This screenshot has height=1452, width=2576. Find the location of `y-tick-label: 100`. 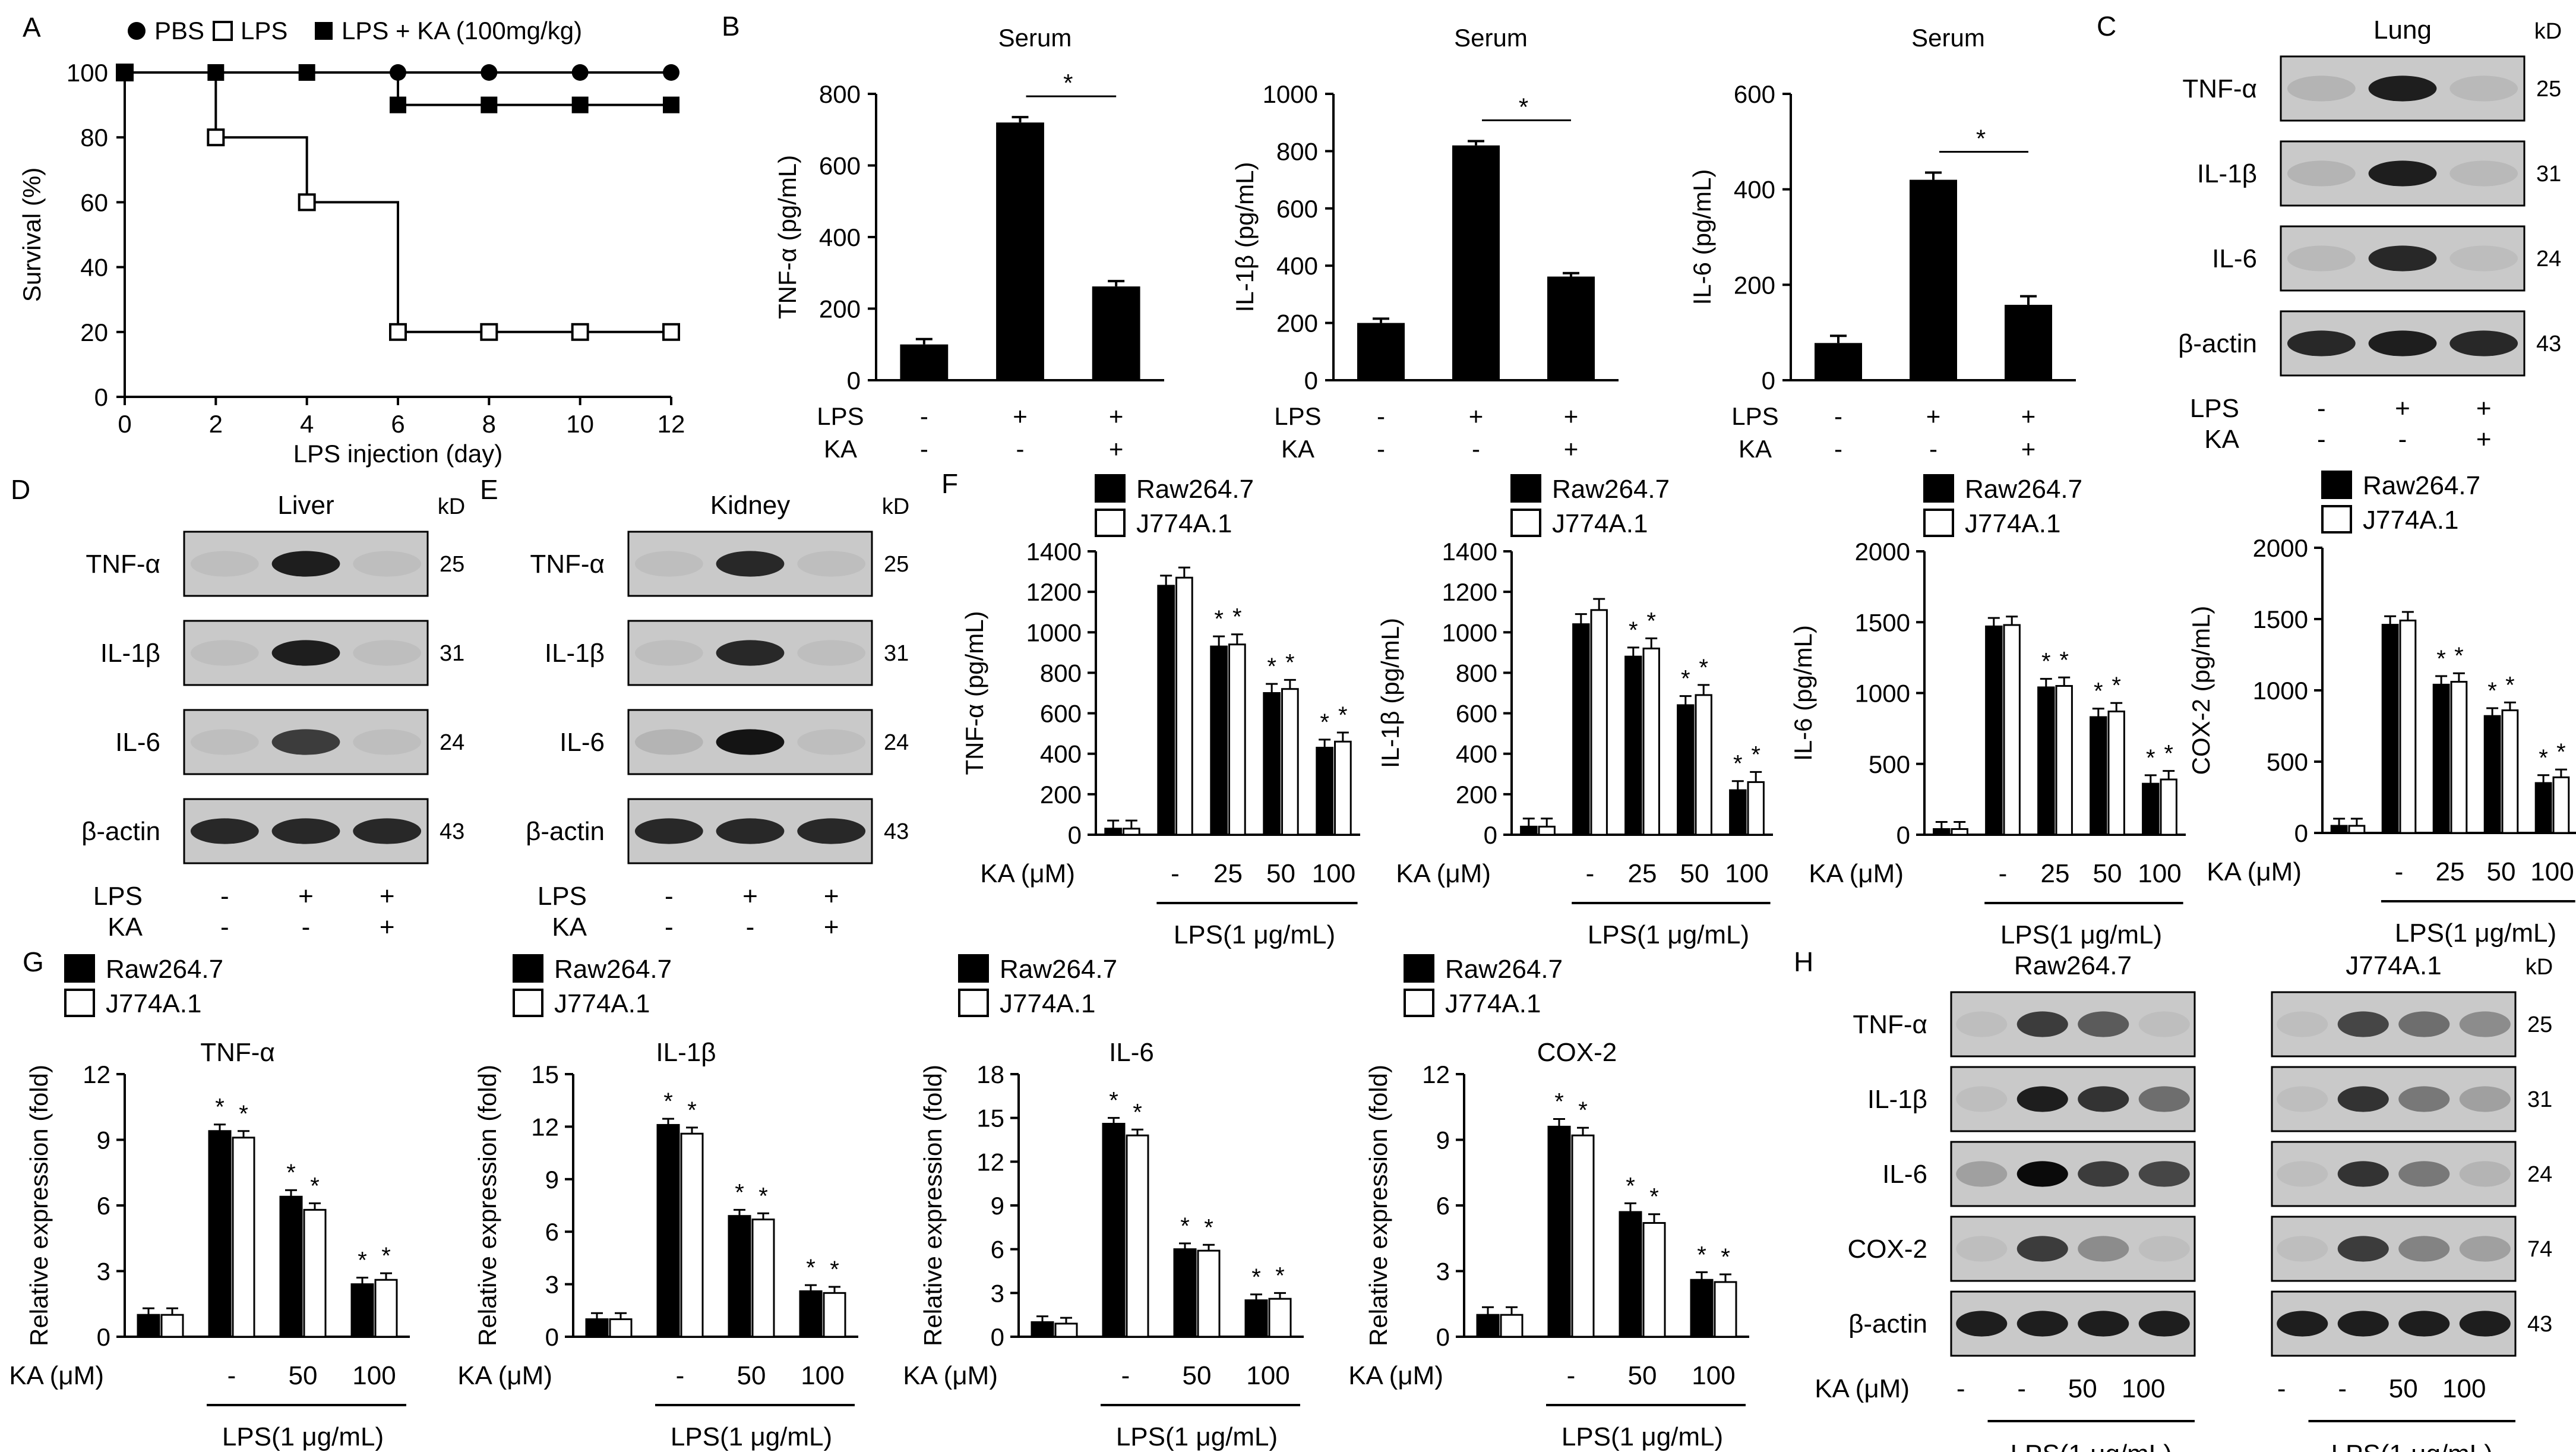

y-tick-label: 100 is located at coordinates (87, 73).